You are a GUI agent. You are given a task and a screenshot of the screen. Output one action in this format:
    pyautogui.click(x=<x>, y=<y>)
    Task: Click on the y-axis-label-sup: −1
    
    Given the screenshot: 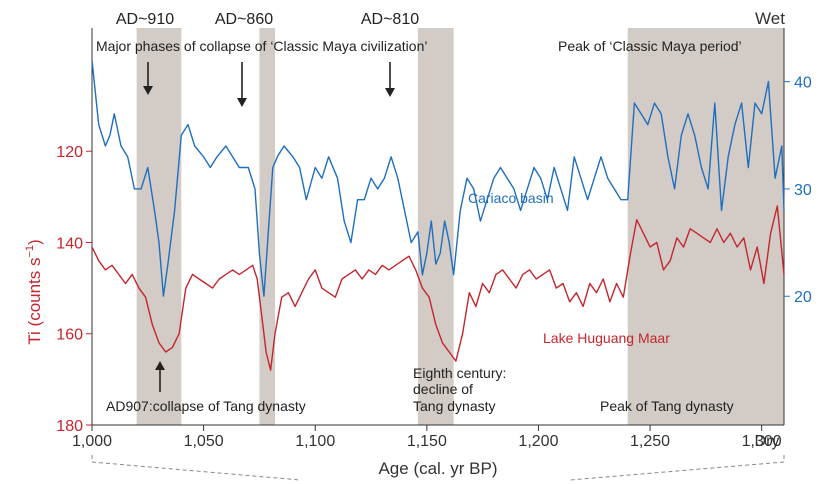 What is the action you would take?
    pyautogui.click(x=30, y=251)
    